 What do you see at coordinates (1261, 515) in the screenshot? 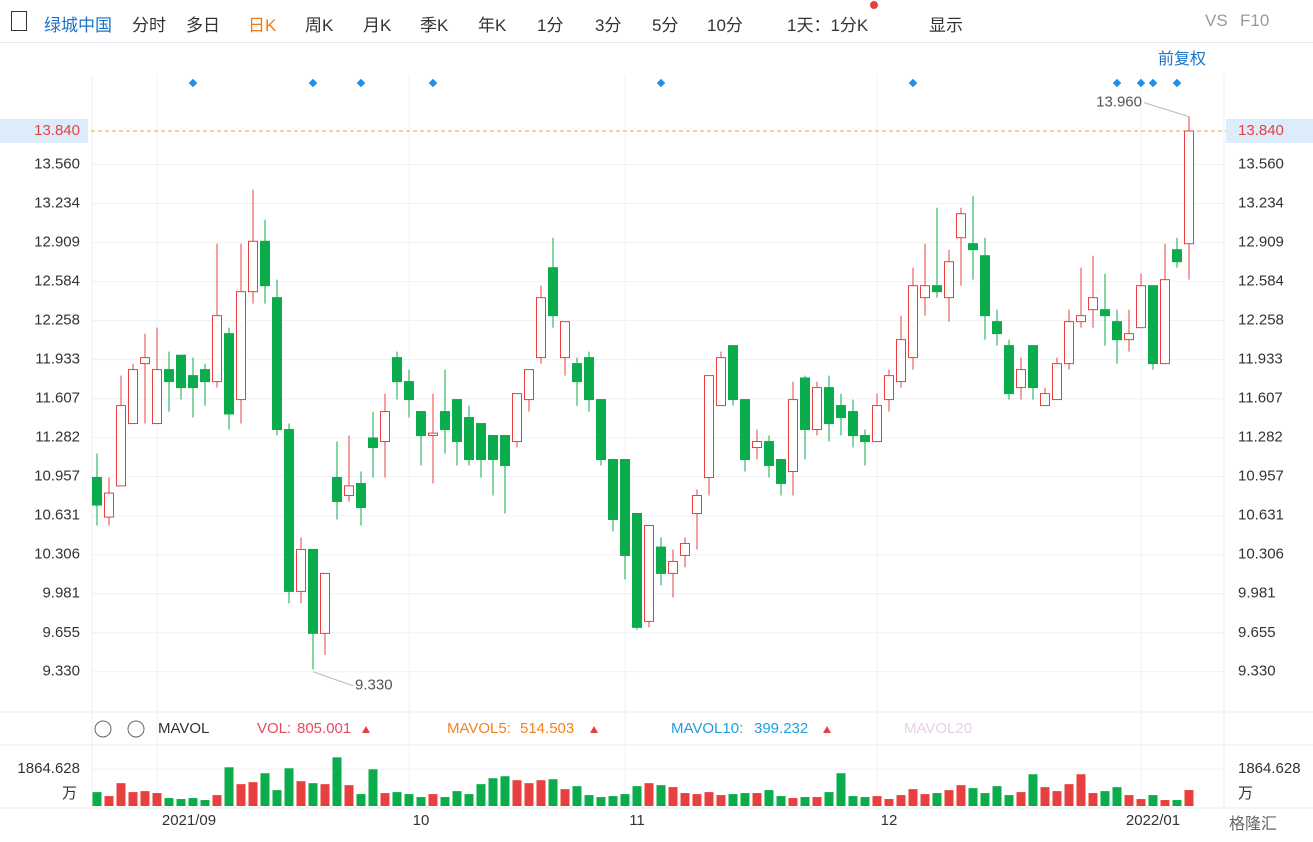
I see `y-tick-label-right: 10.631` at bounding box center [1261, 515].